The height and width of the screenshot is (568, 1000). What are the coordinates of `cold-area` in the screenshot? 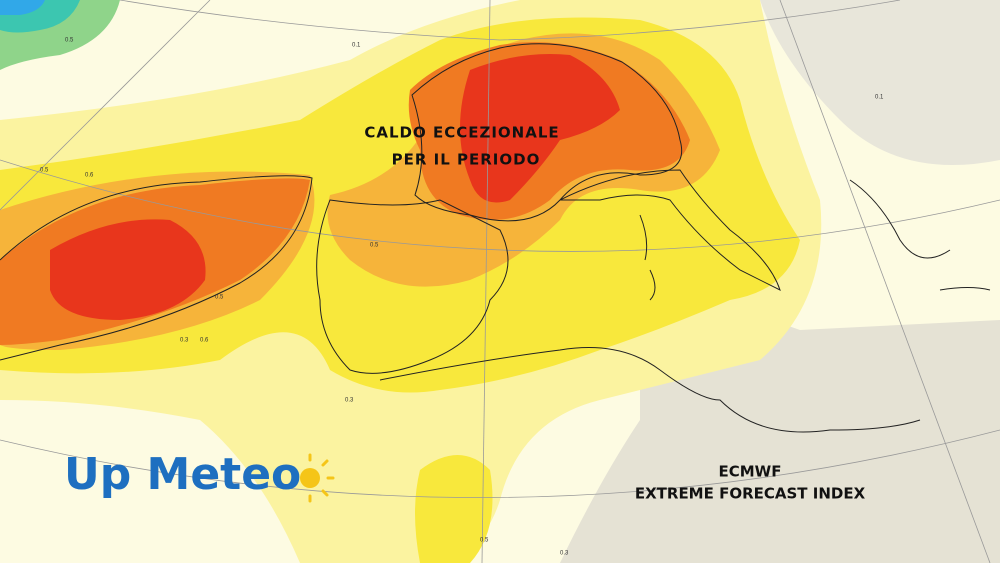 It's located at (22, 7).